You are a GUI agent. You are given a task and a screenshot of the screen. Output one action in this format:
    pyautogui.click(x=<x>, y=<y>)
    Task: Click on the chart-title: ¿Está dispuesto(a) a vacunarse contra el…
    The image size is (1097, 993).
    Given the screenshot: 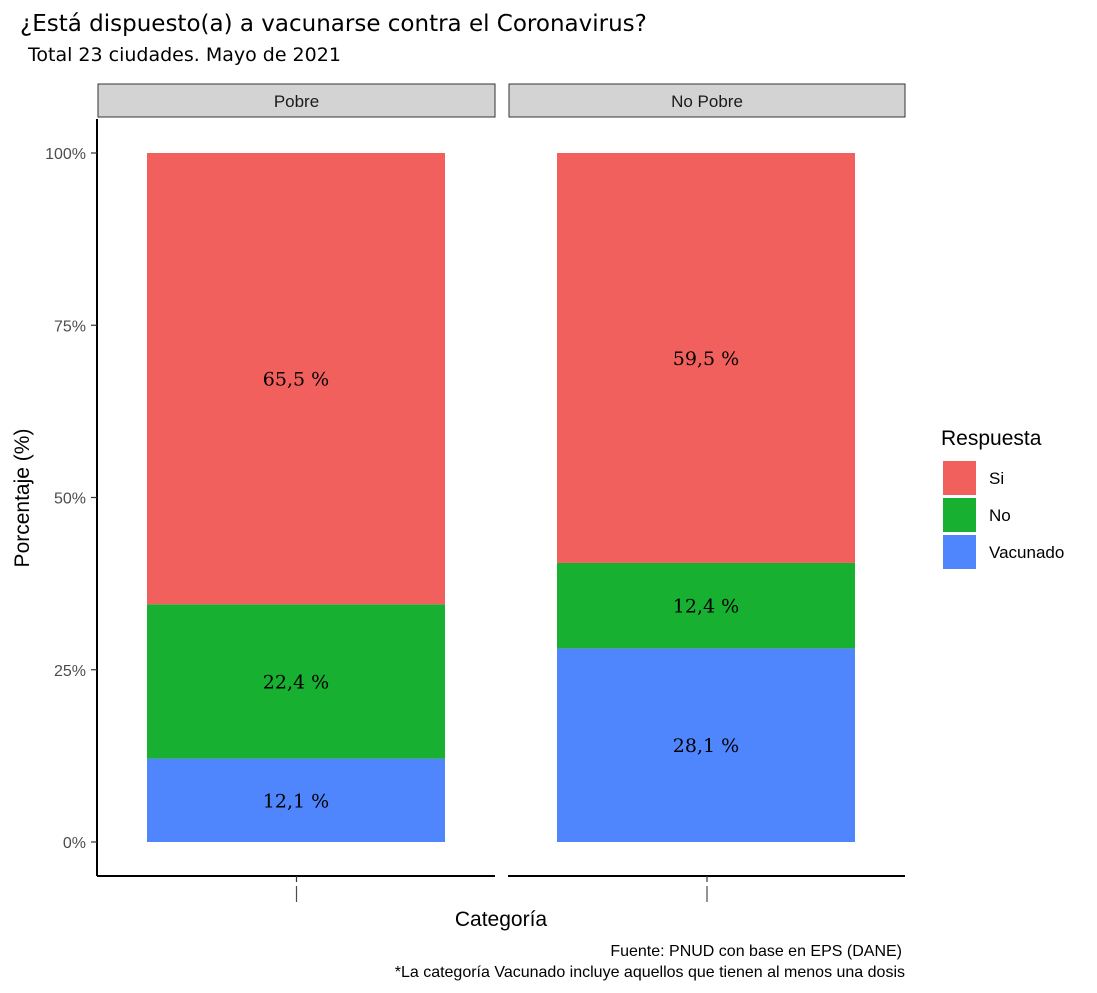 What is the action you would take?
    pyautogui.click(x=333, y=24)
    